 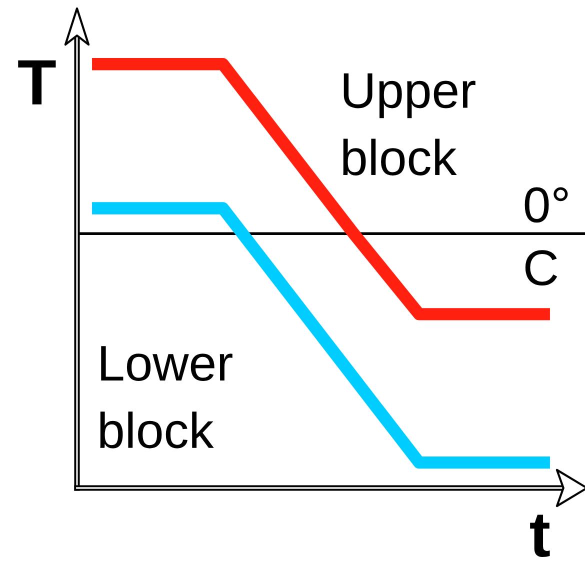 What do you see at coordinates (409, 124) in the screenshot?
I see `series-label: Upper block` at bounding box center [409, 124].